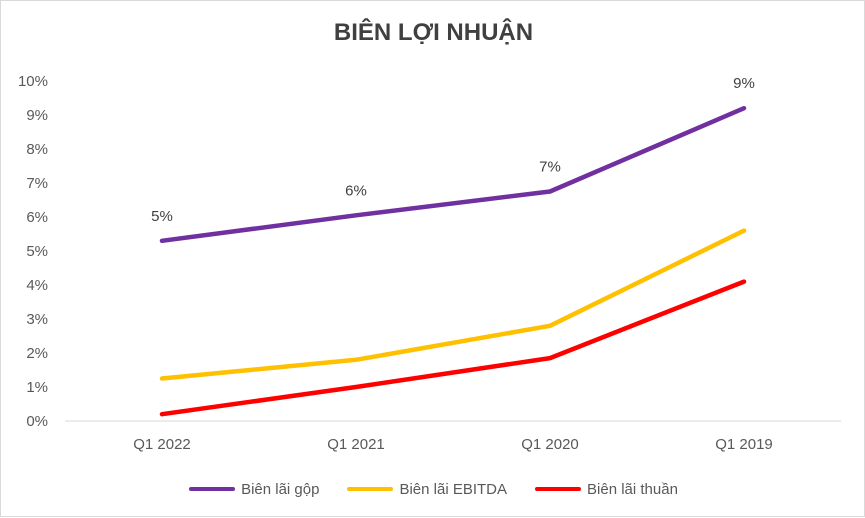 This screenshot has width=865, height=518. What do you see at coordinates (33, 81) in the screenshot?
I see `y-tick-label: 10%` at bounding box center [33, 81].